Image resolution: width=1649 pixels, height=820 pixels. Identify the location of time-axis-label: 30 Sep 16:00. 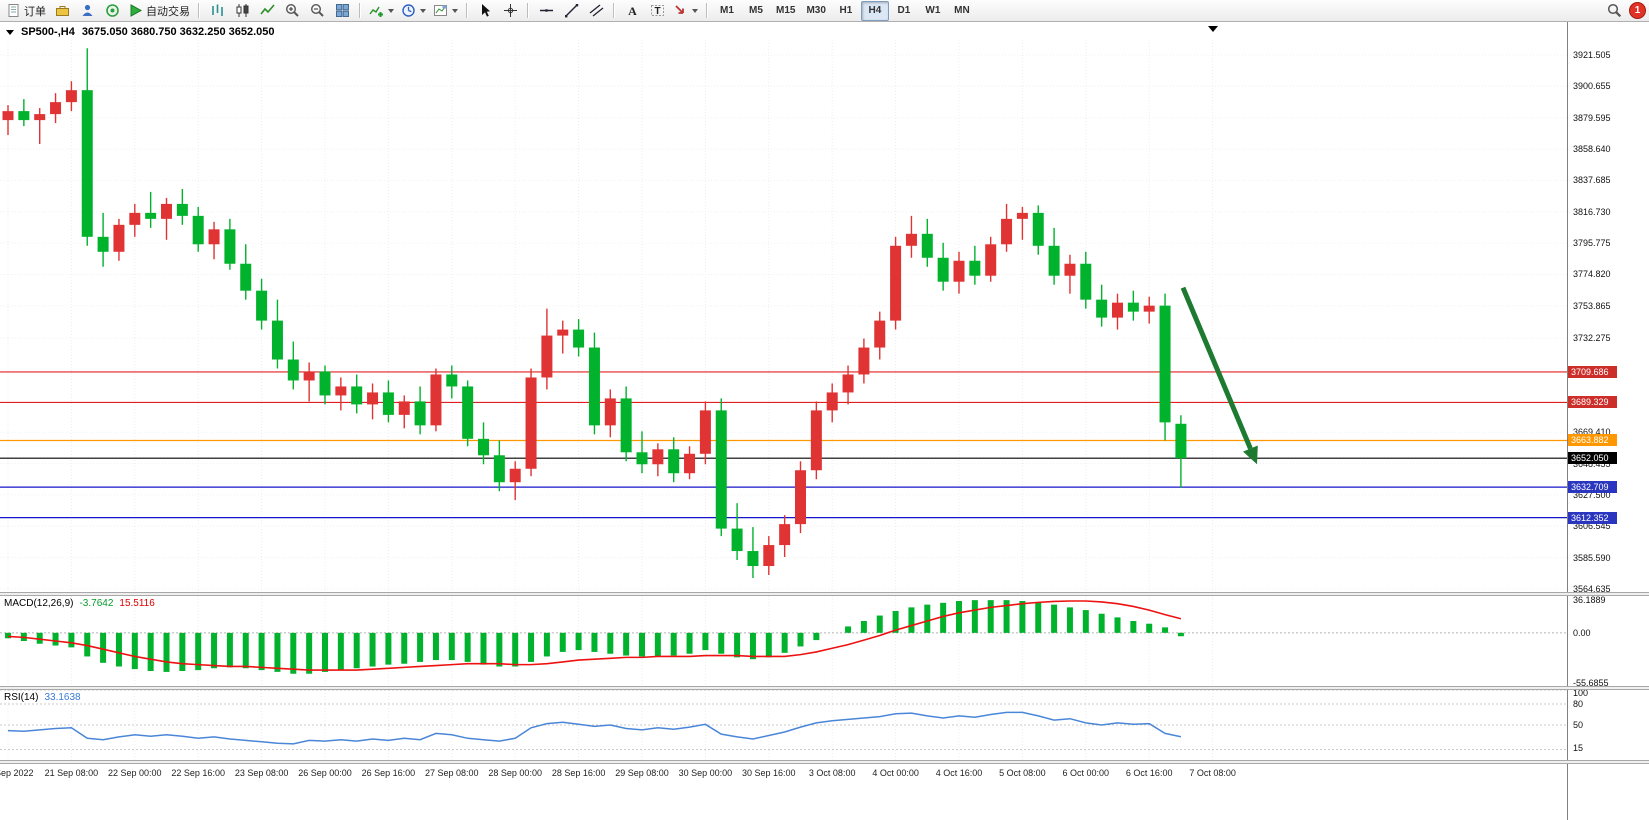
(769, 773).